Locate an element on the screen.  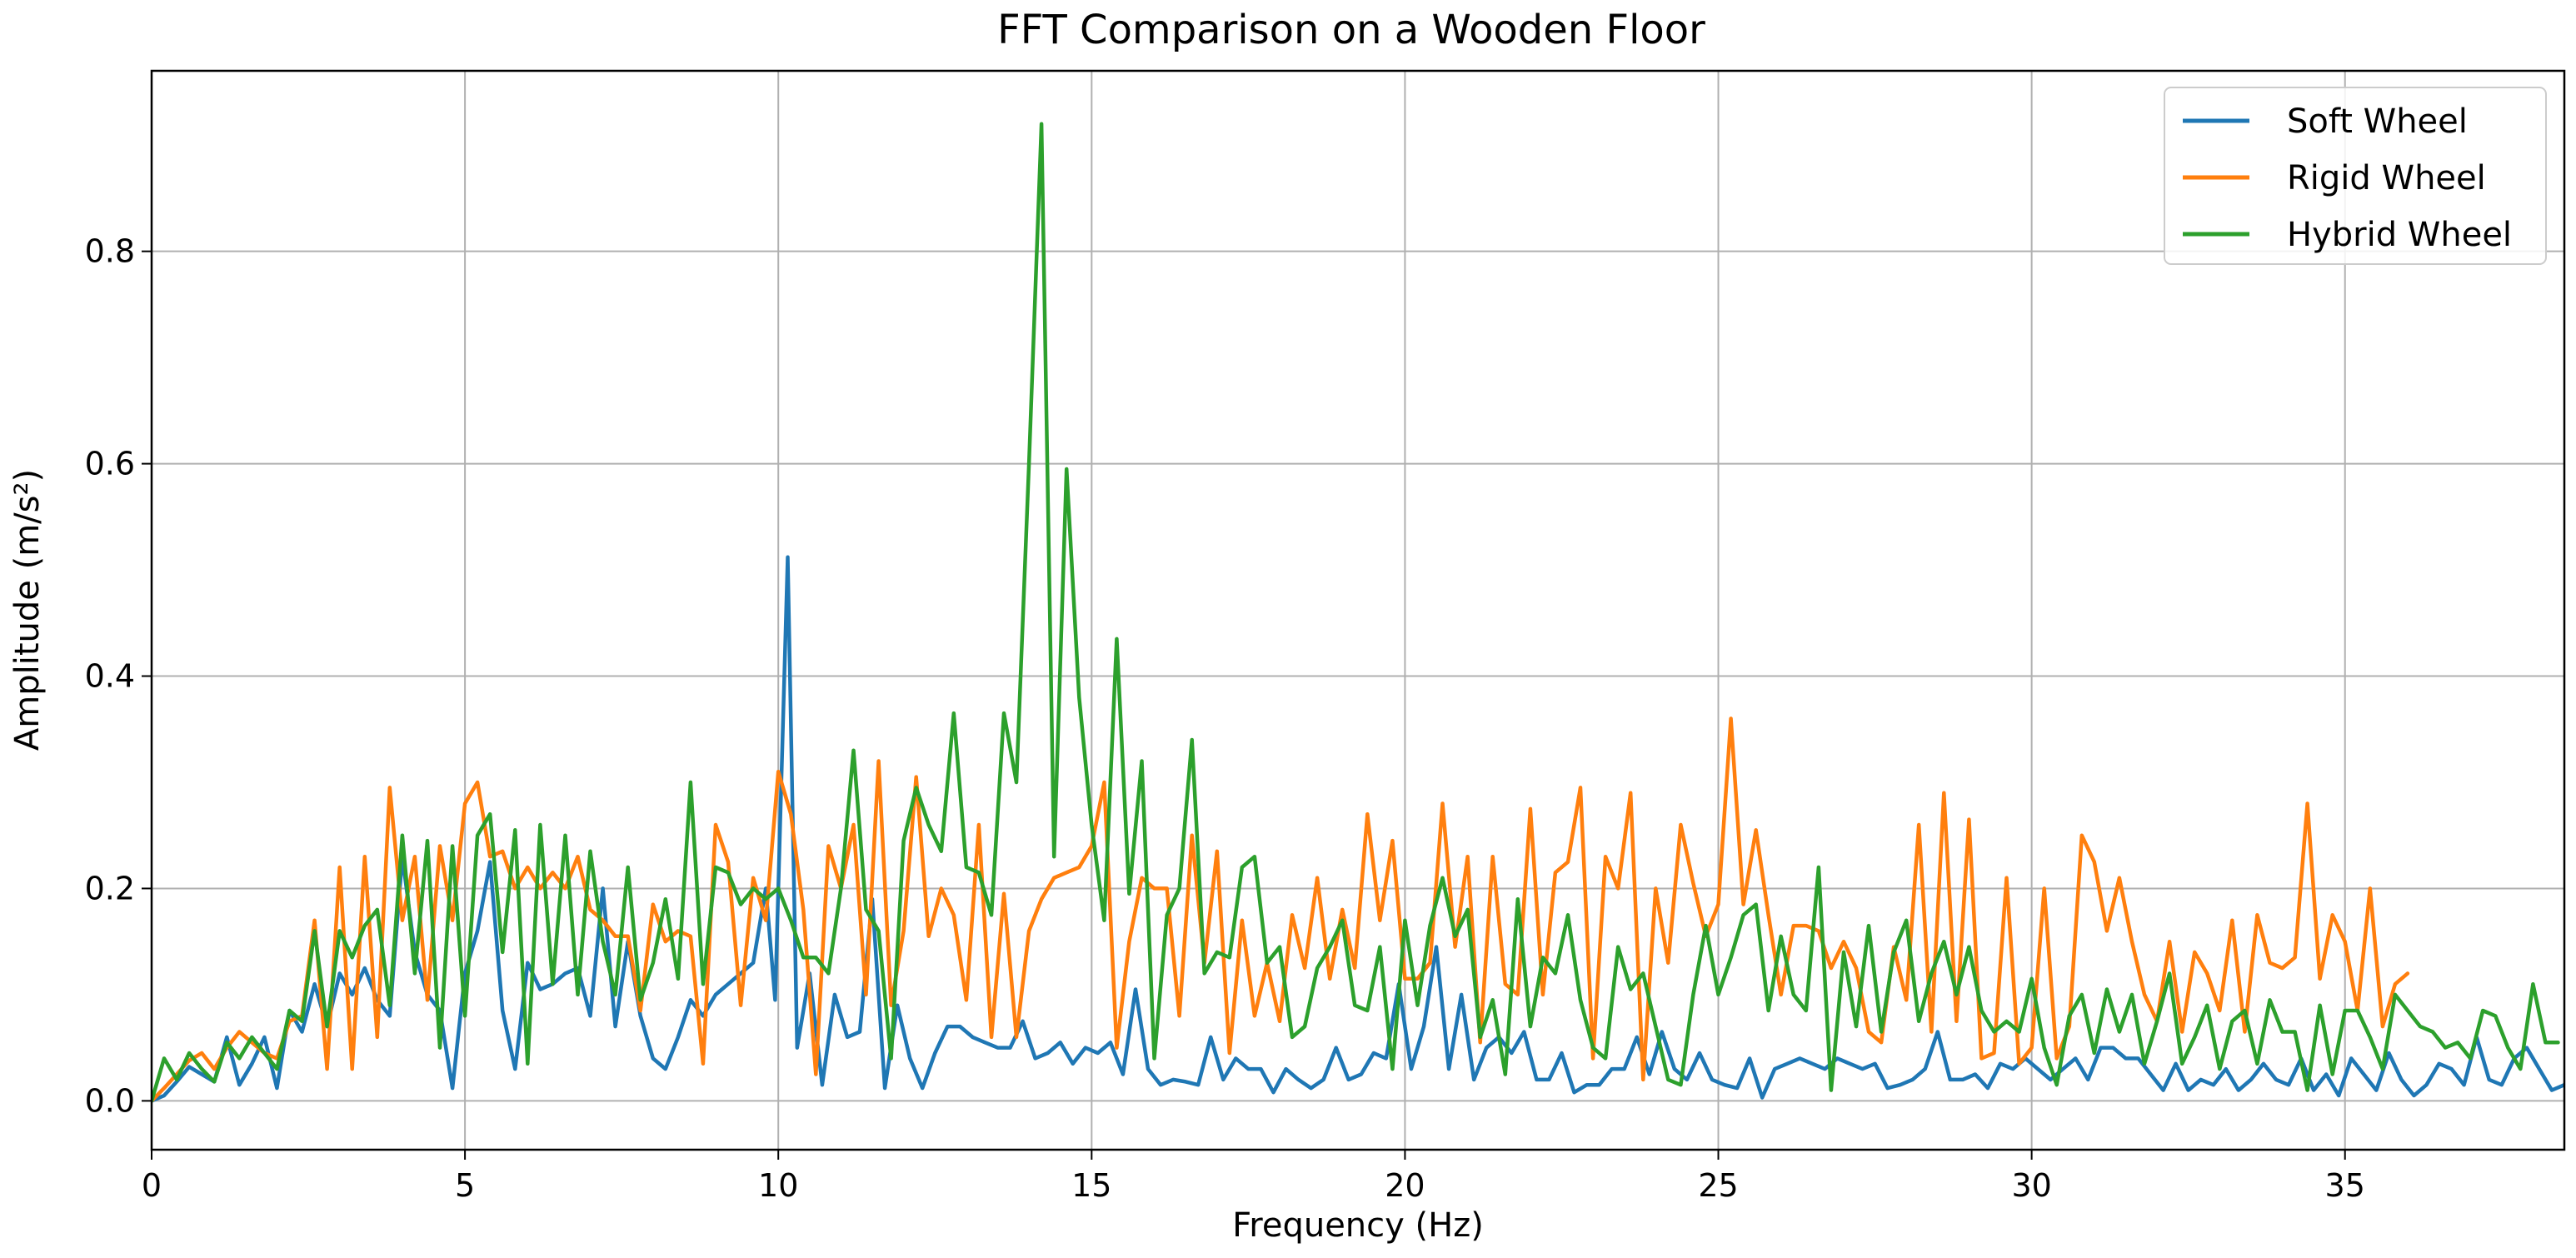
x-tick-label: 10 is located at coordinates (778, 1185).